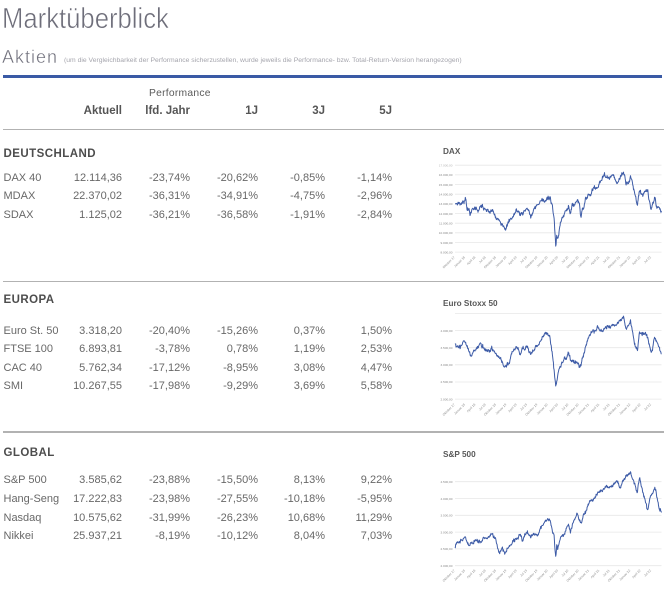 The width and height of the screenshot is (670, 598). Describe the element at coordinates (446, 195) in the screenshot. I see `svg-text: 14.000,00` at that location.